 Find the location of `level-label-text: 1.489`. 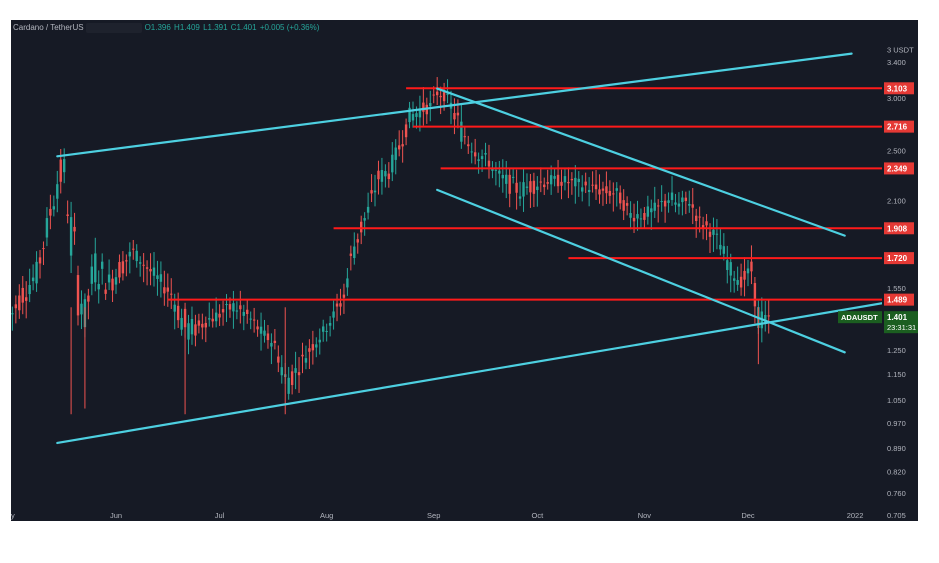

level-label-text: 1.489 is located at coordinates (897, 300).